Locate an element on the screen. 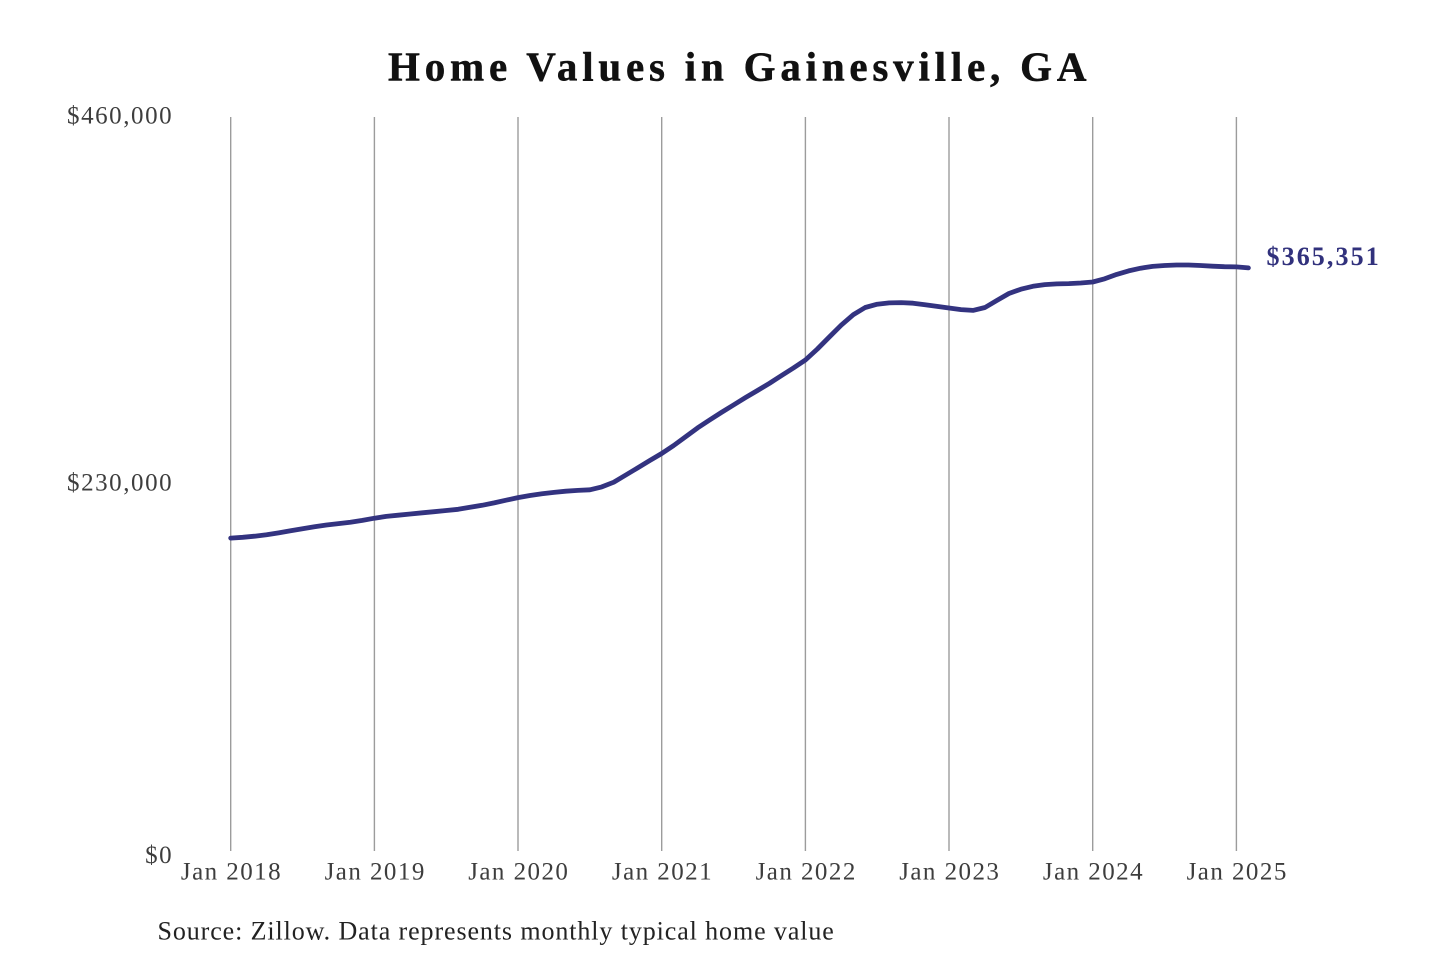 Image resolution: width=1440 pixels, height=960 pixels. svg-text: $365,351 is located at coordinates (1324, 256).